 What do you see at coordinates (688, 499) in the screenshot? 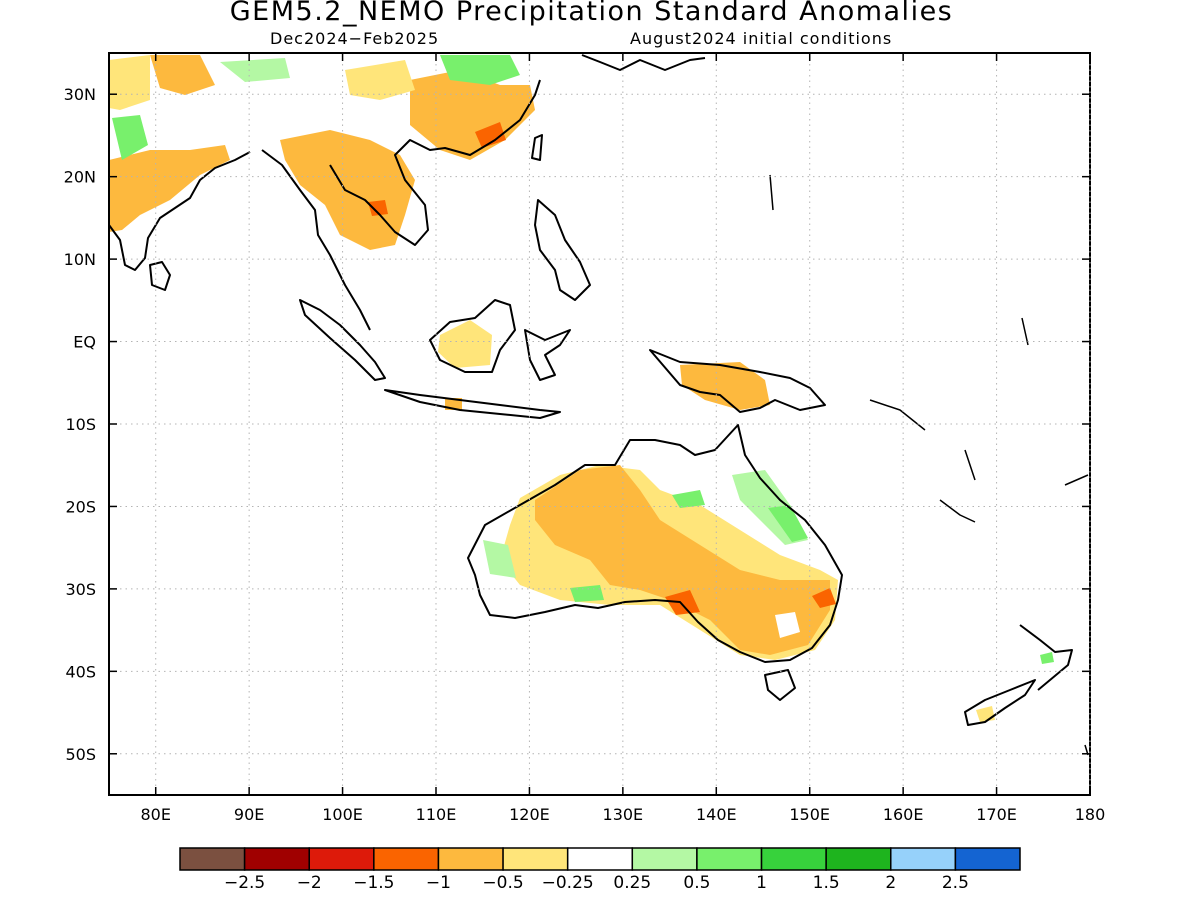
I see `anomaly-green-nt` at bounding box center [688, 499].